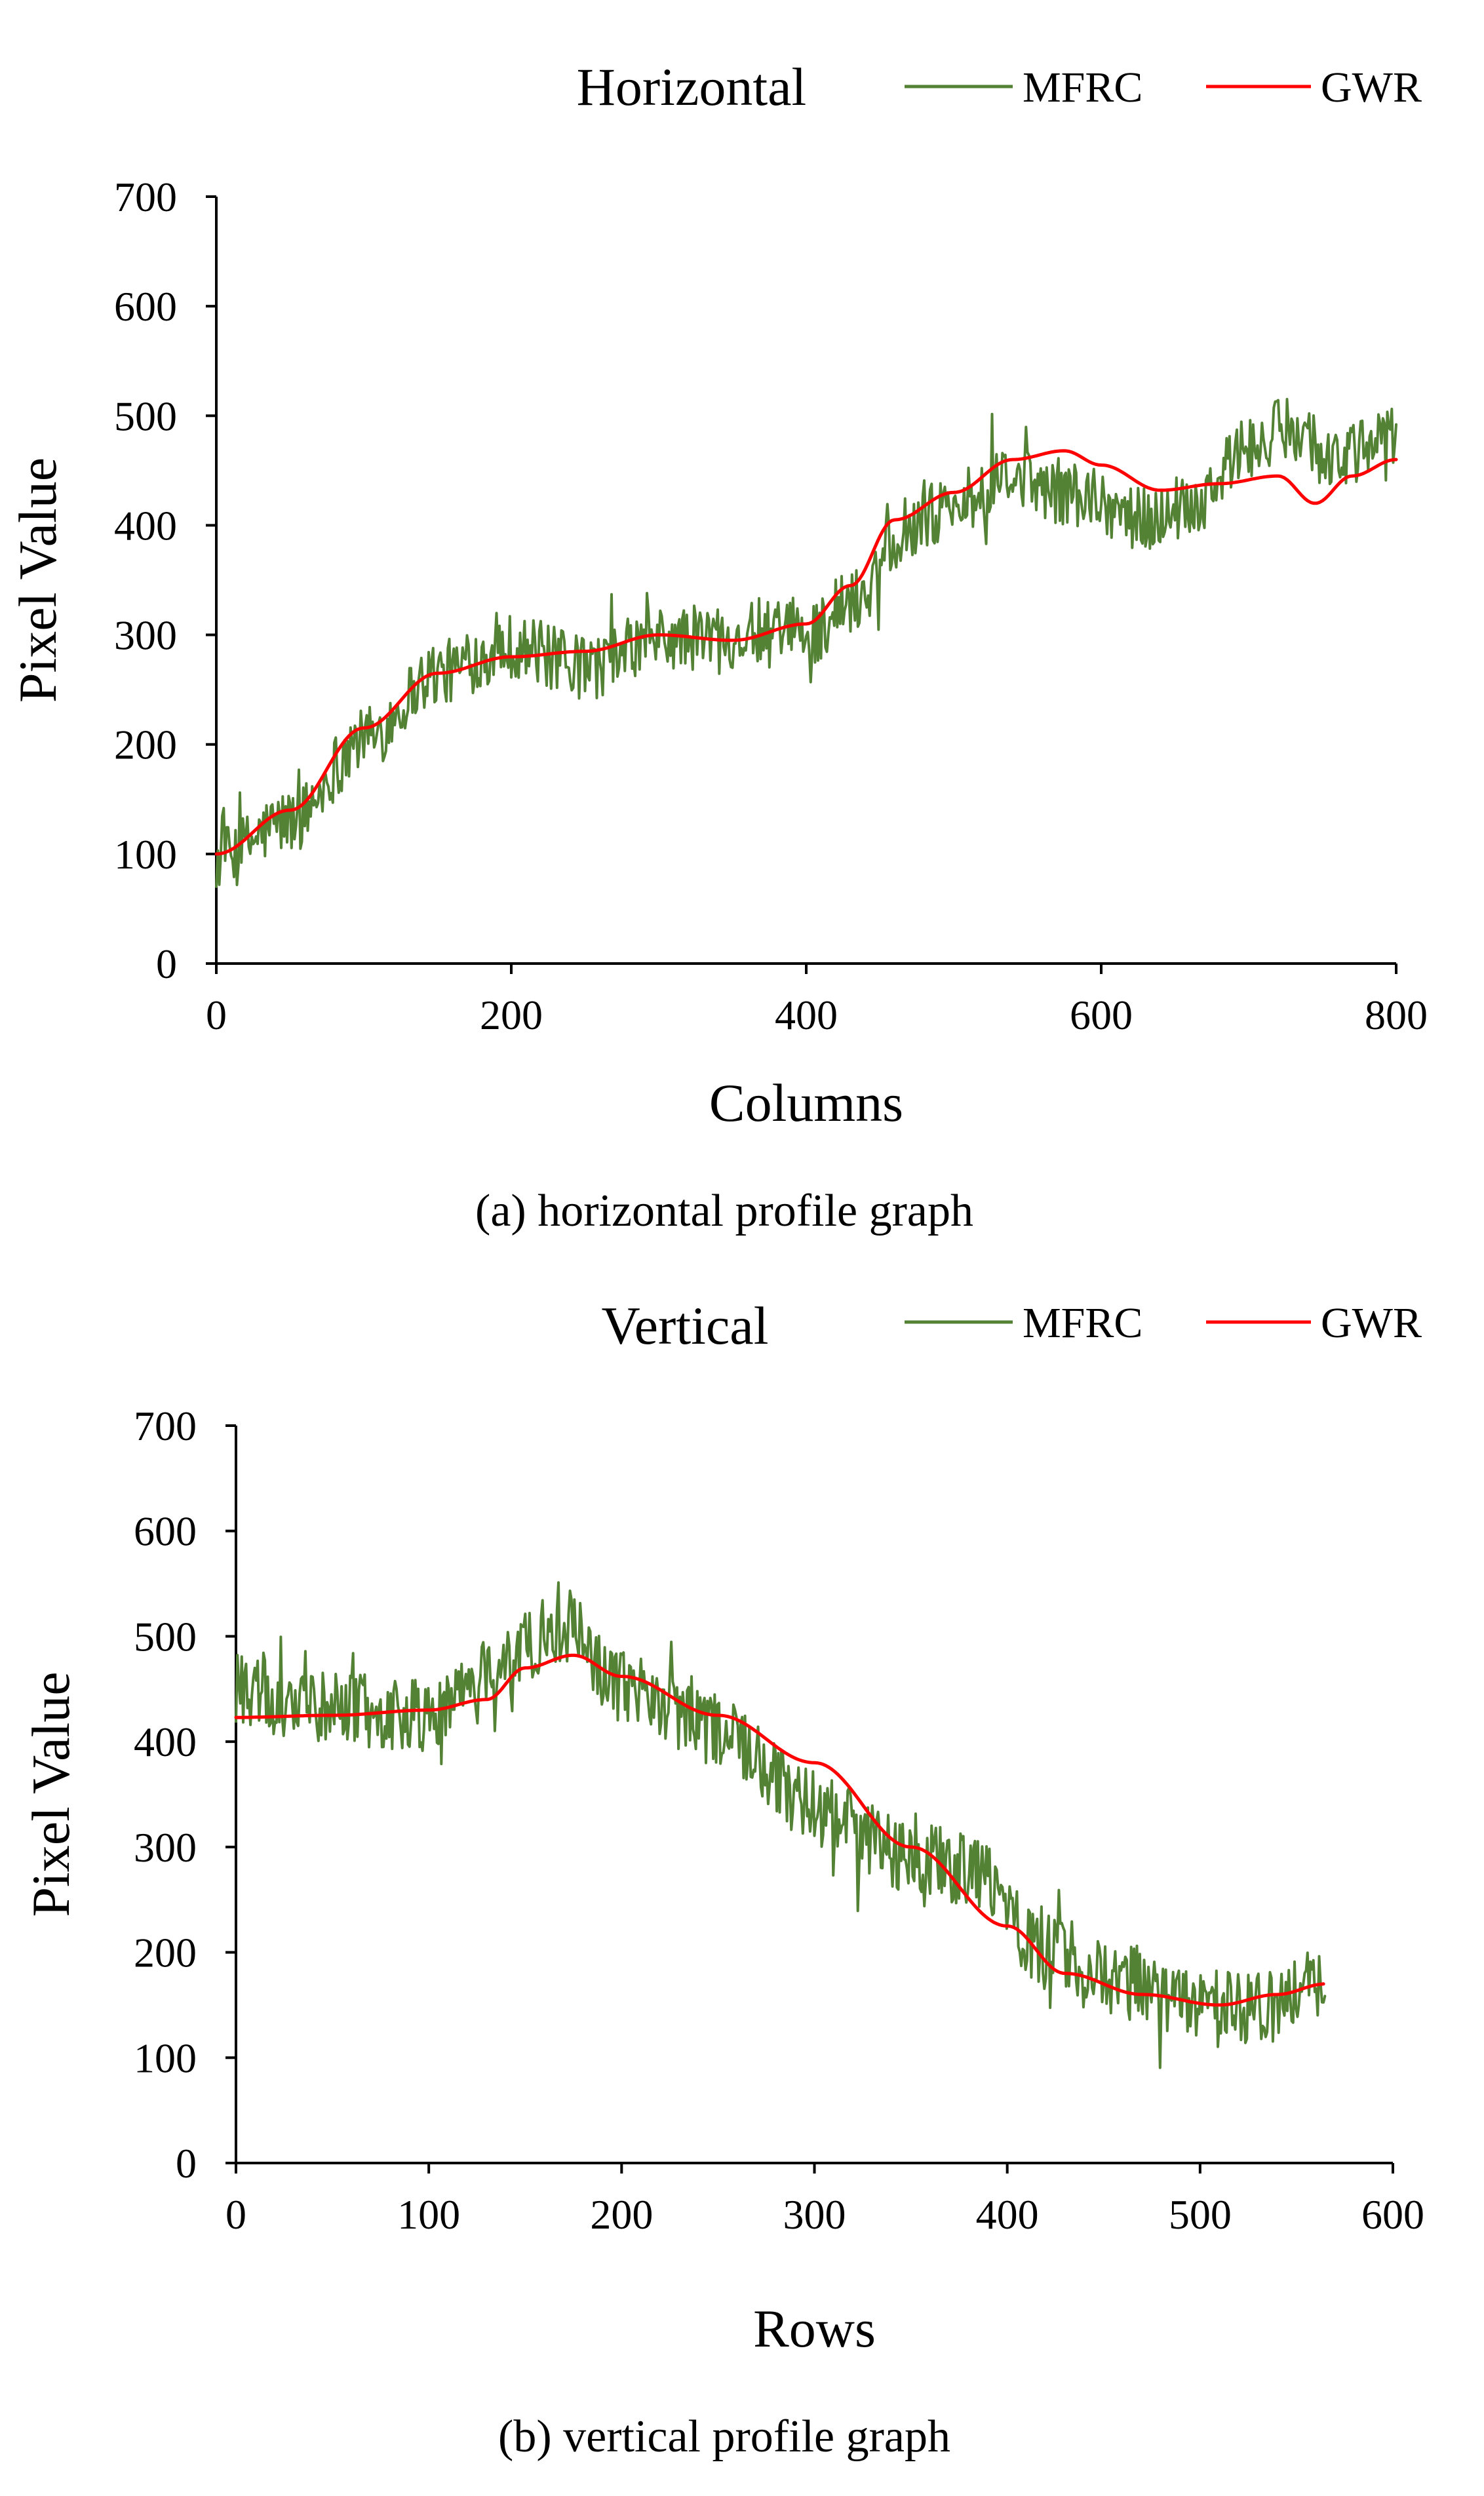 This screenshot has width=1484, height=2496. I want to click on x-axis-title: Columns, so click(806, 1103).